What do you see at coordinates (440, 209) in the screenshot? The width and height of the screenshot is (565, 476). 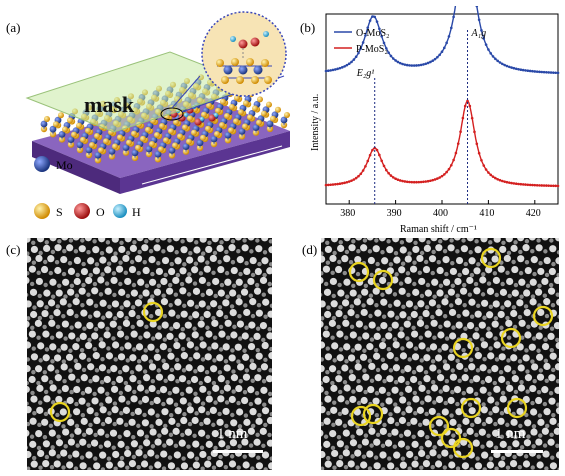 I see `x-ticks: 380 390 400 410 420` at bounding box center [440, 209].